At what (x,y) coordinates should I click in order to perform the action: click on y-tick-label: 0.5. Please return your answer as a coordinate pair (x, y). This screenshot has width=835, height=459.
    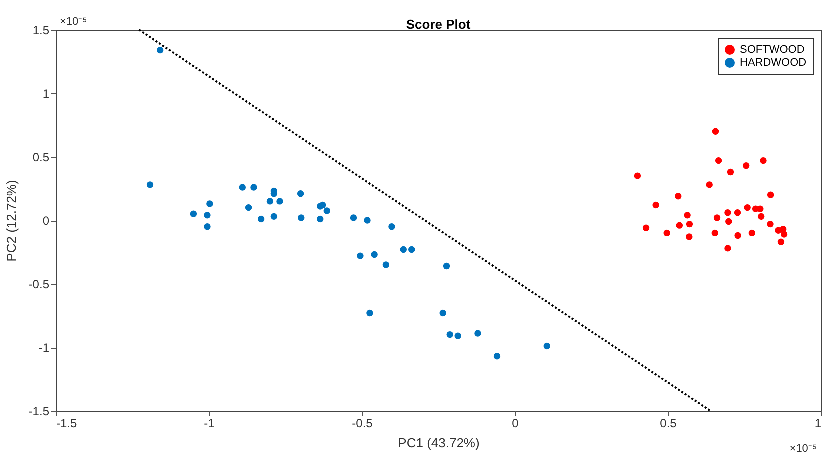
    Looking at the image, I should click on (41, 157).